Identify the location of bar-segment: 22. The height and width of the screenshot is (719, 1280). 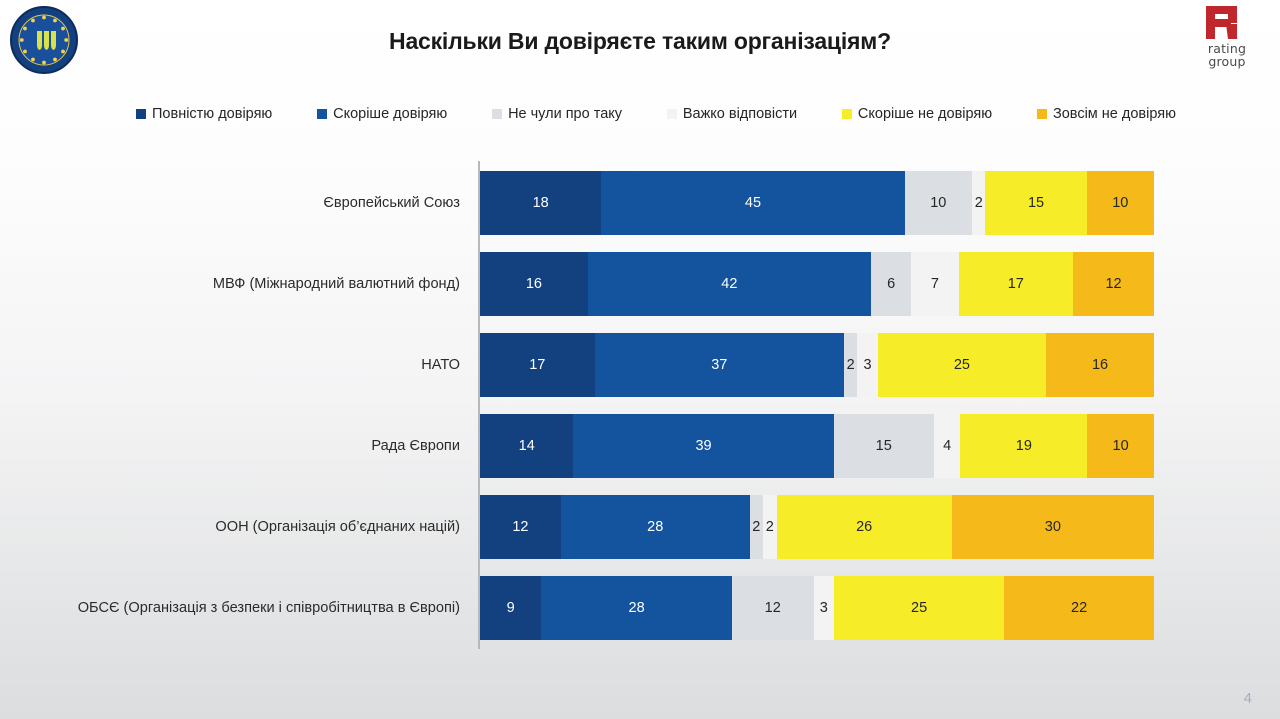
(1079, 608).